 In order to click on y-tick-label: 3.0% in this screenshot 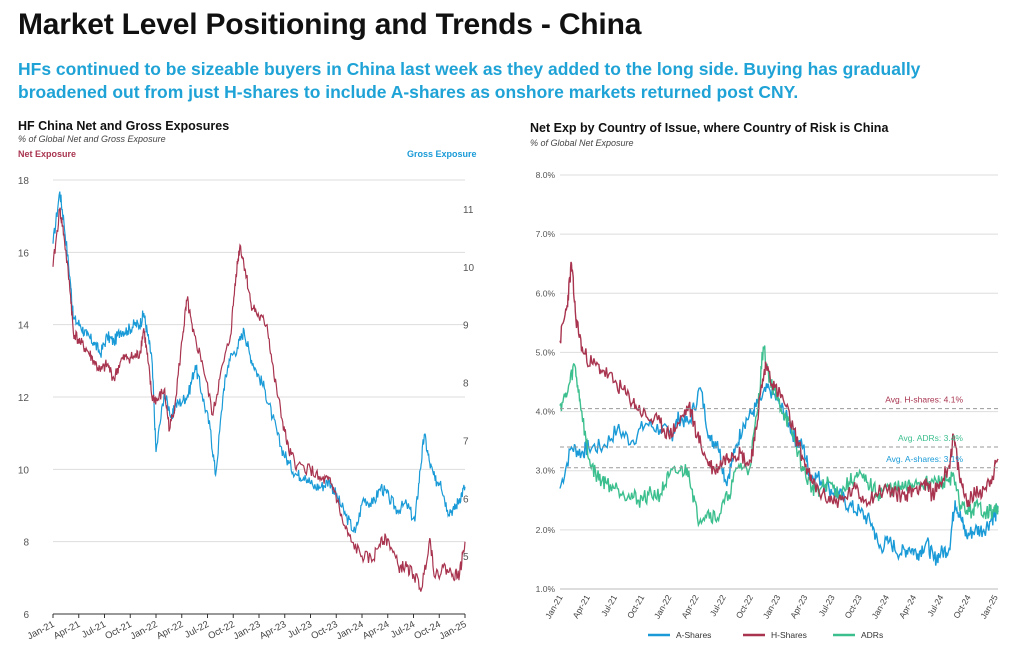, I will do `click(546, 471)`.